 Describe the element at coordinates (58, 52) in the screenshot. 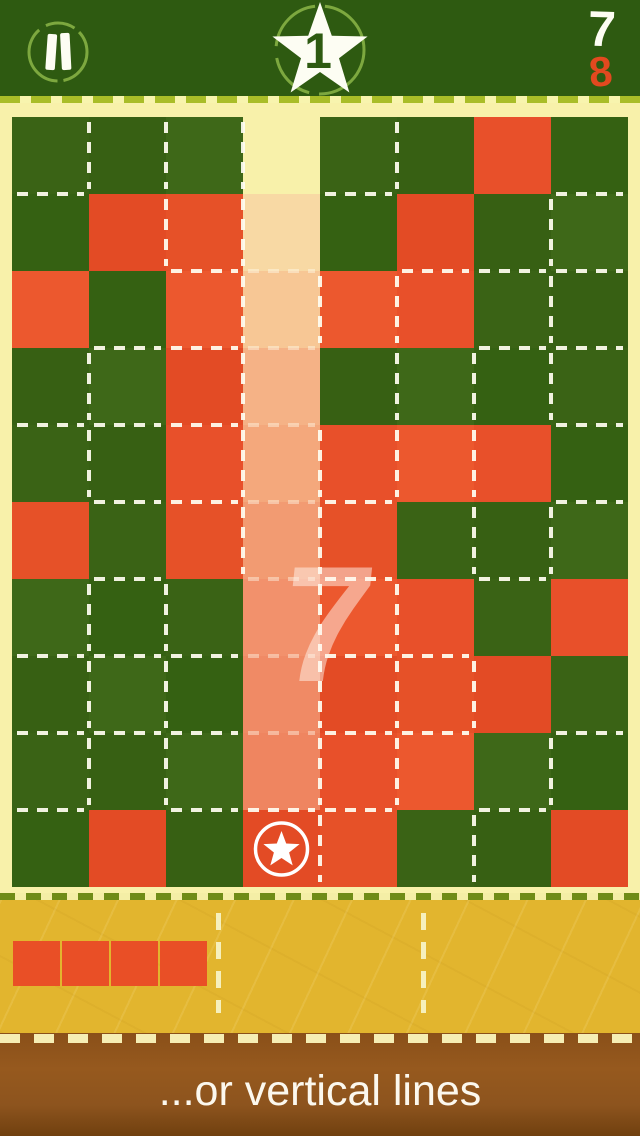

I see `pause-button` at that location.